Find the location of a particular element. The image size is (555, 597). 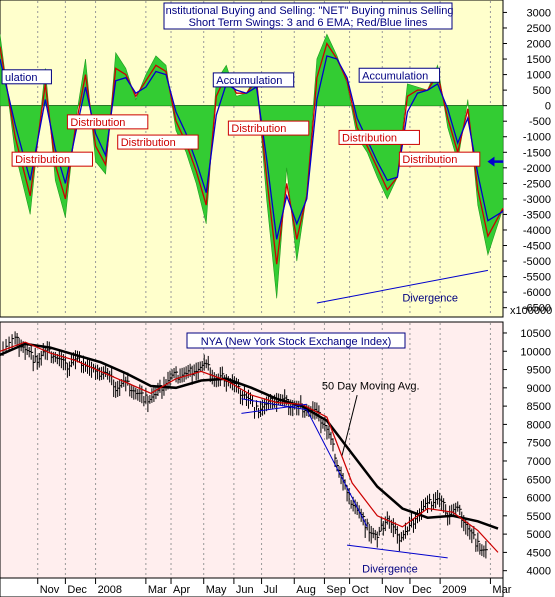

top-annotation-7: Distribution is located at coordinates (369, 138).